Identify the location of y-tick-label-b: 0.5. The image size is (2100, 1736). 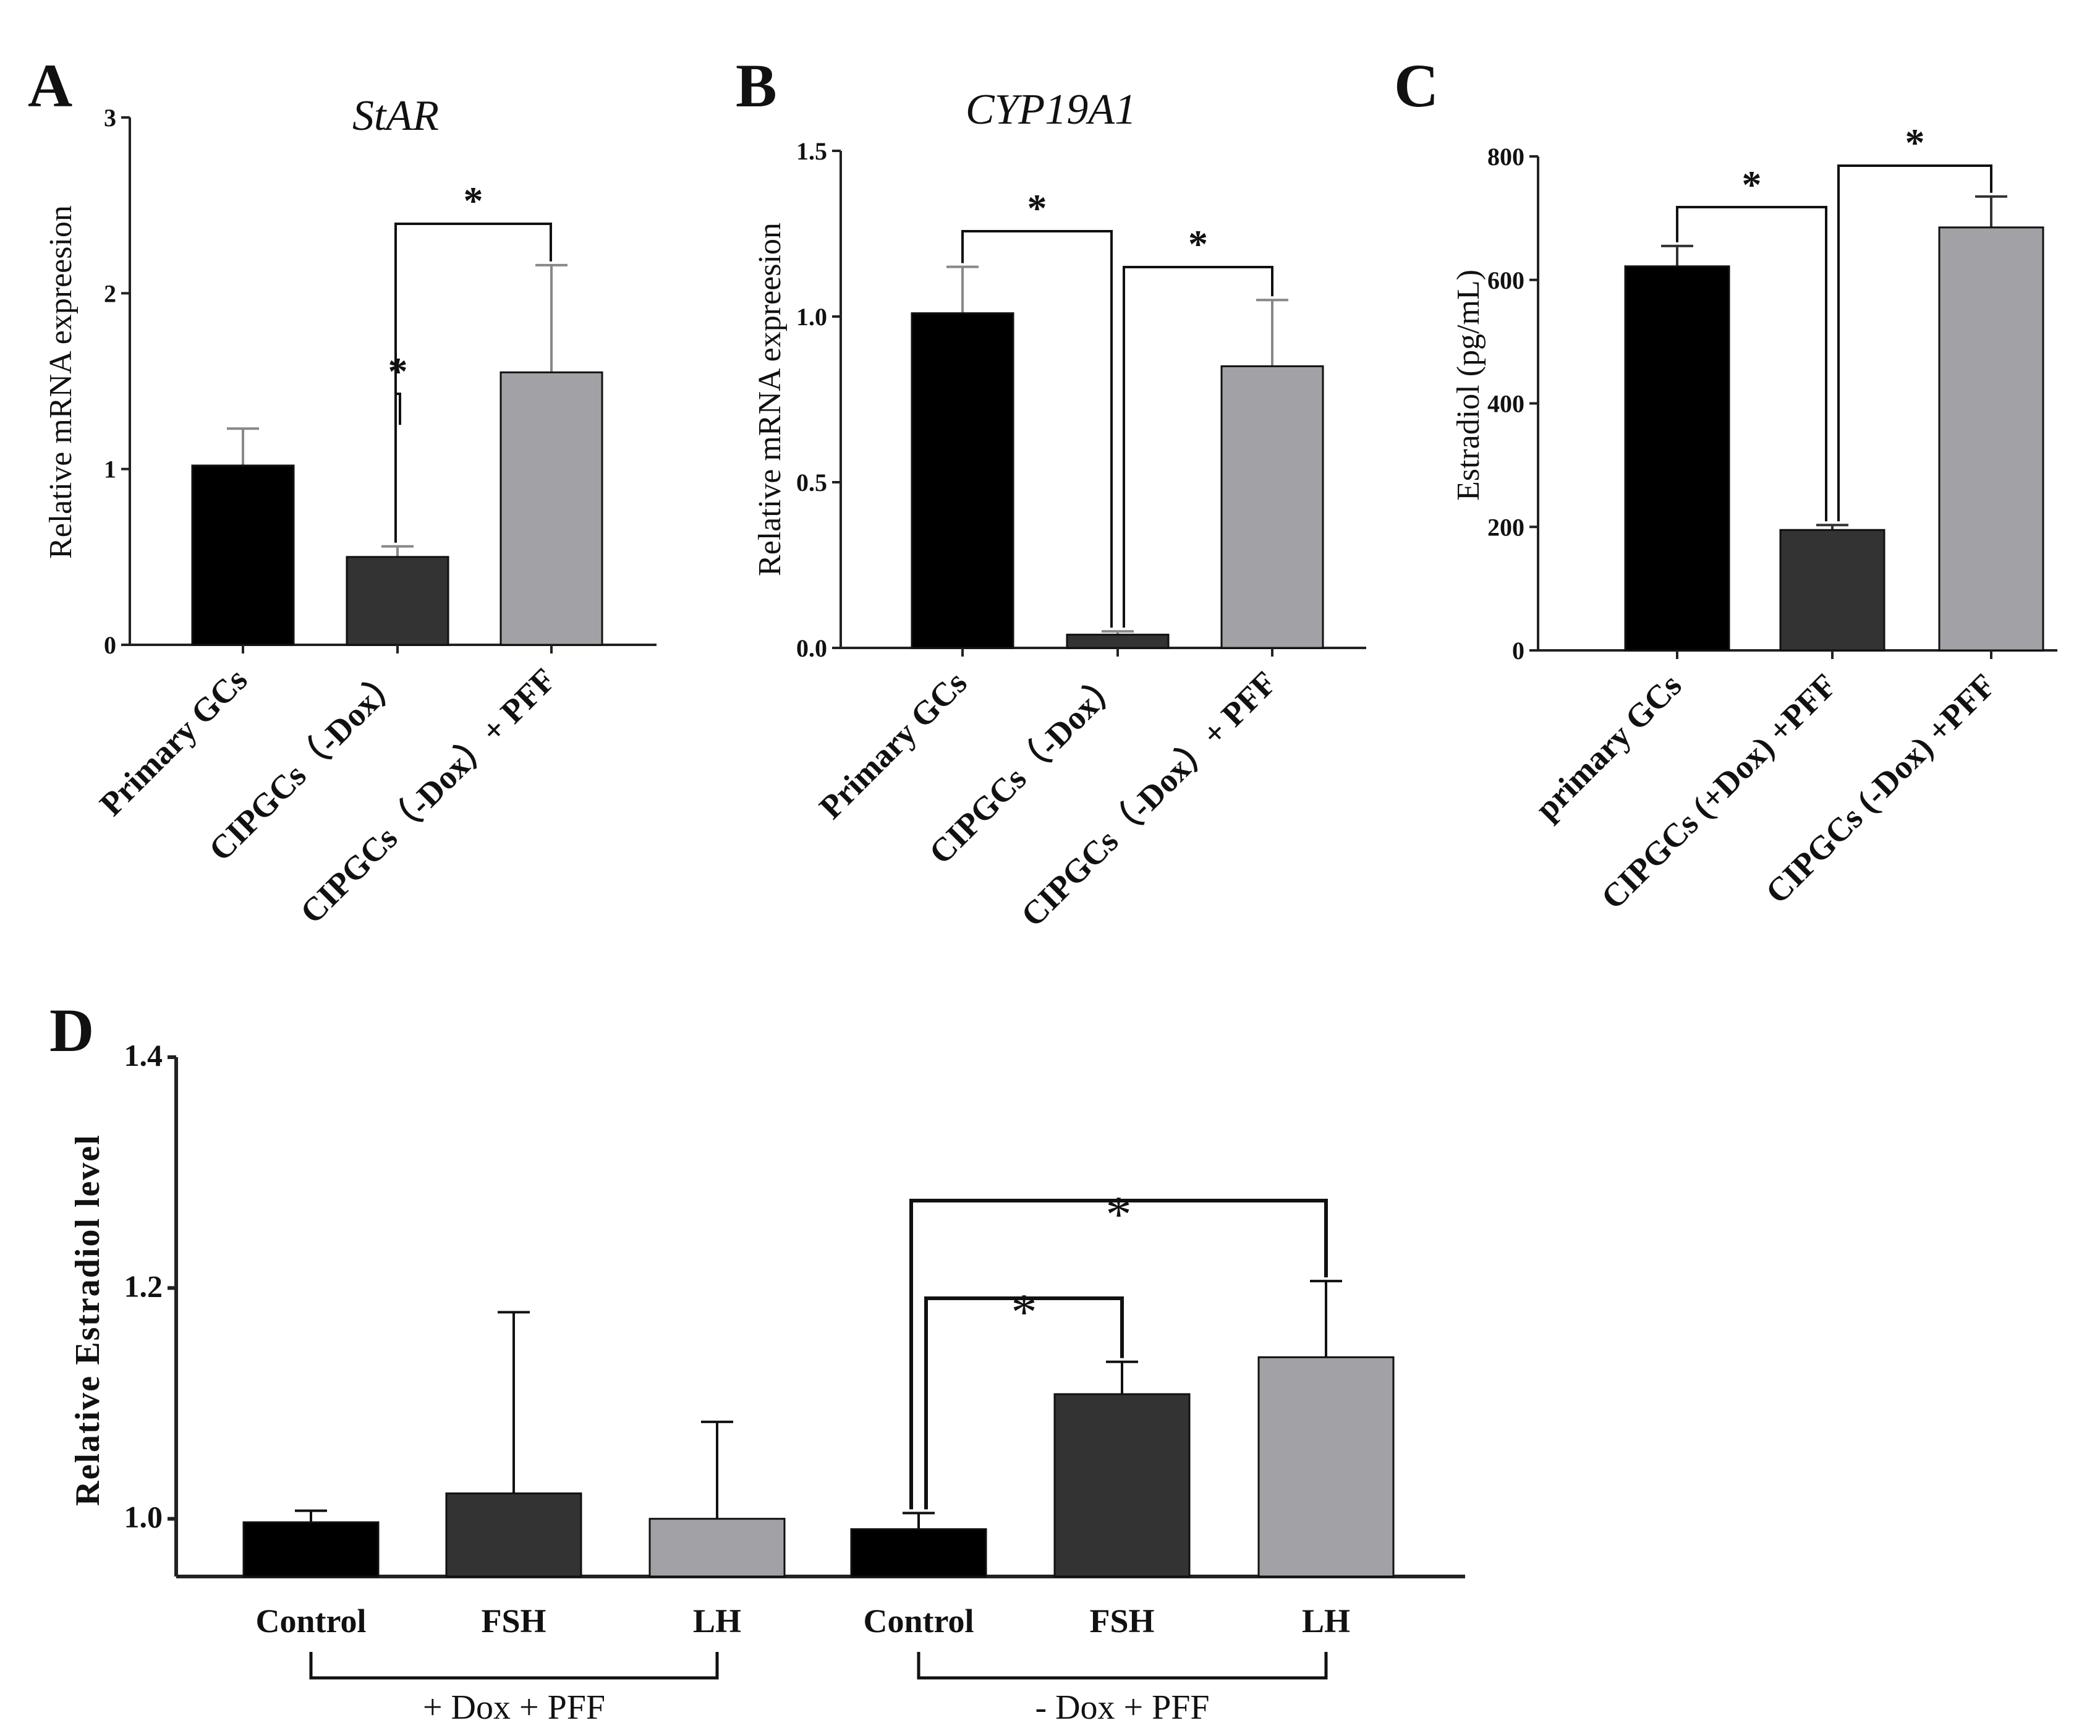
(811, 482).